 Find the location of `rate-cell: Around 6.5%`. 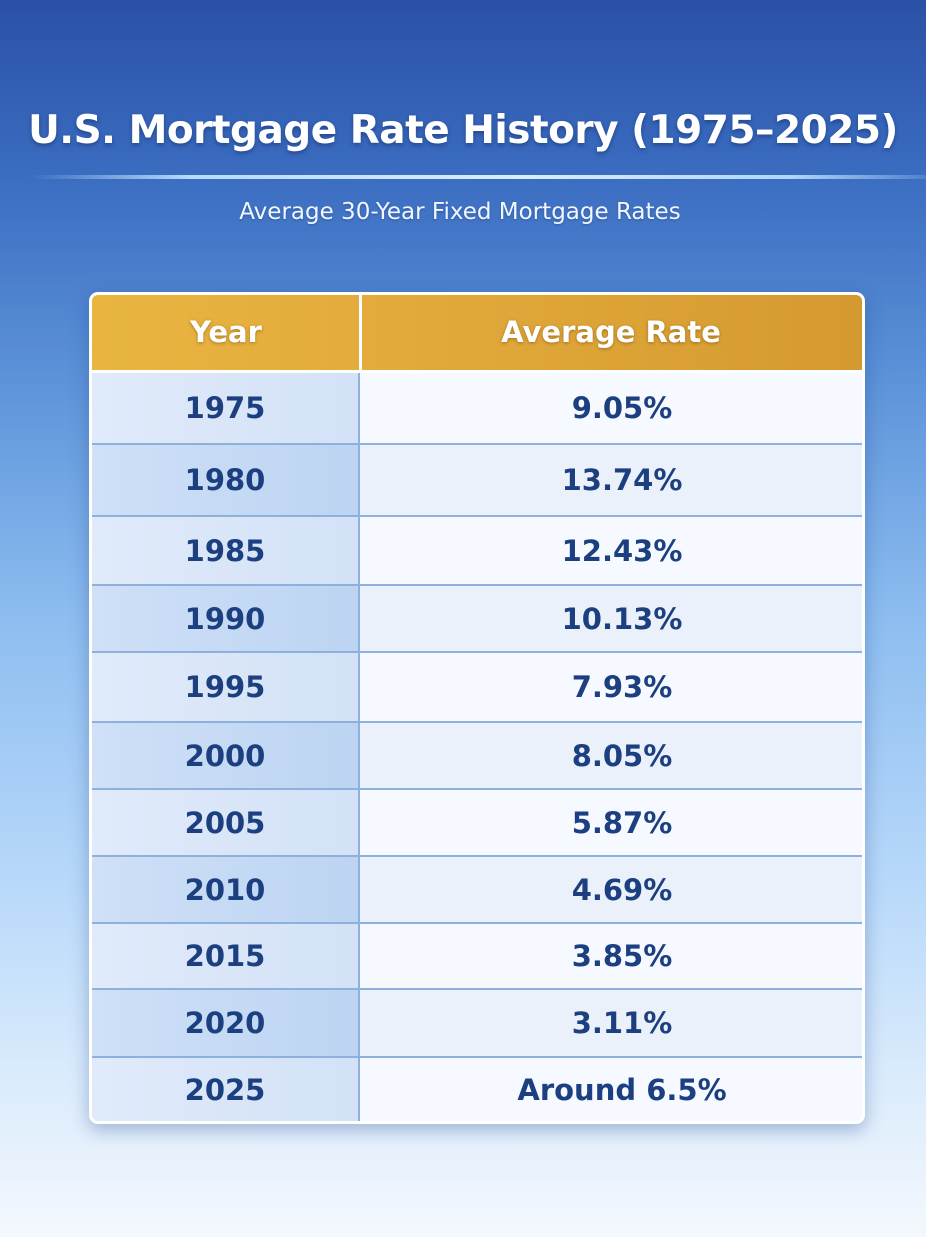

rate-cell: Around 6.5% is located at coordinates (611, 1089).